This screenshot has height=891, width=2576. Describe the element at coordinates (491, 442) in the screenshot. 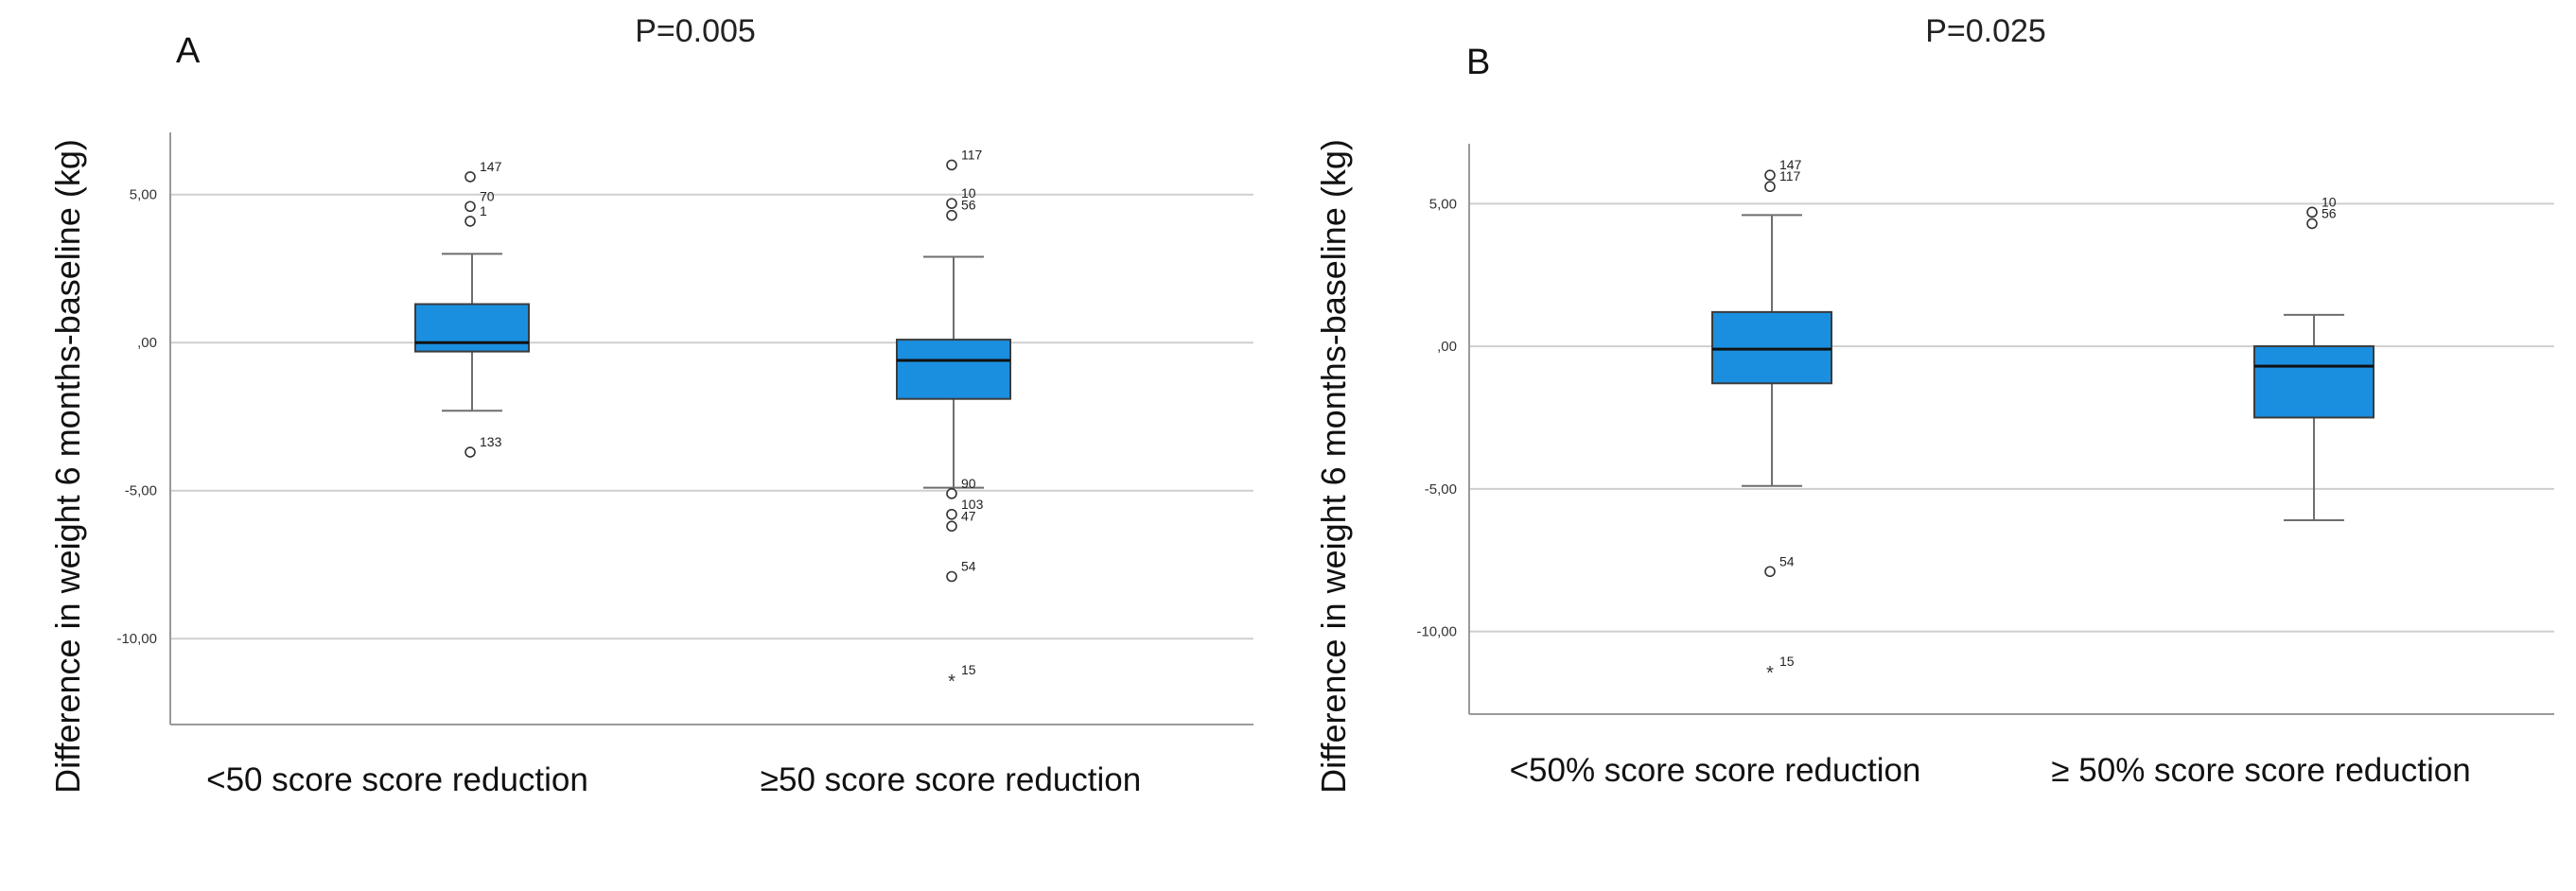

I see `panel-a-box-1-outlier-label: 133` at that location.